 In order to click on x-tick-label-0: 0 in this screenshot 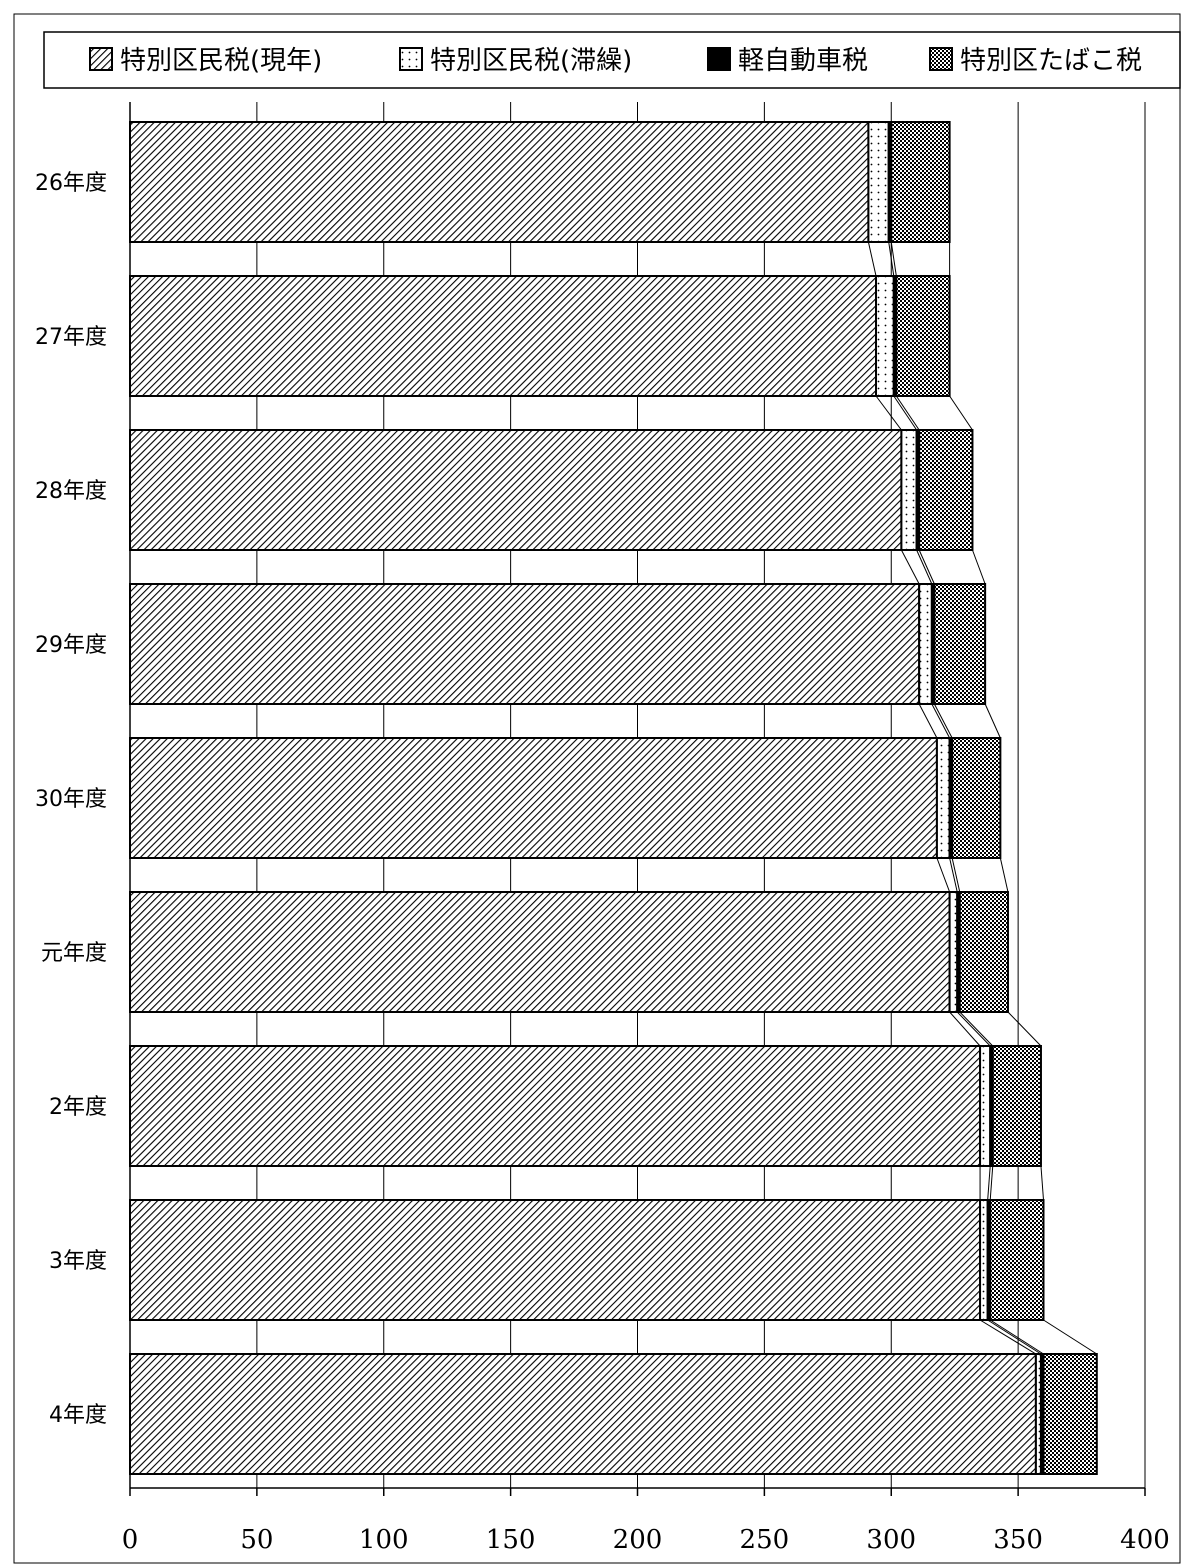, I will do `click(130, 1540)`.